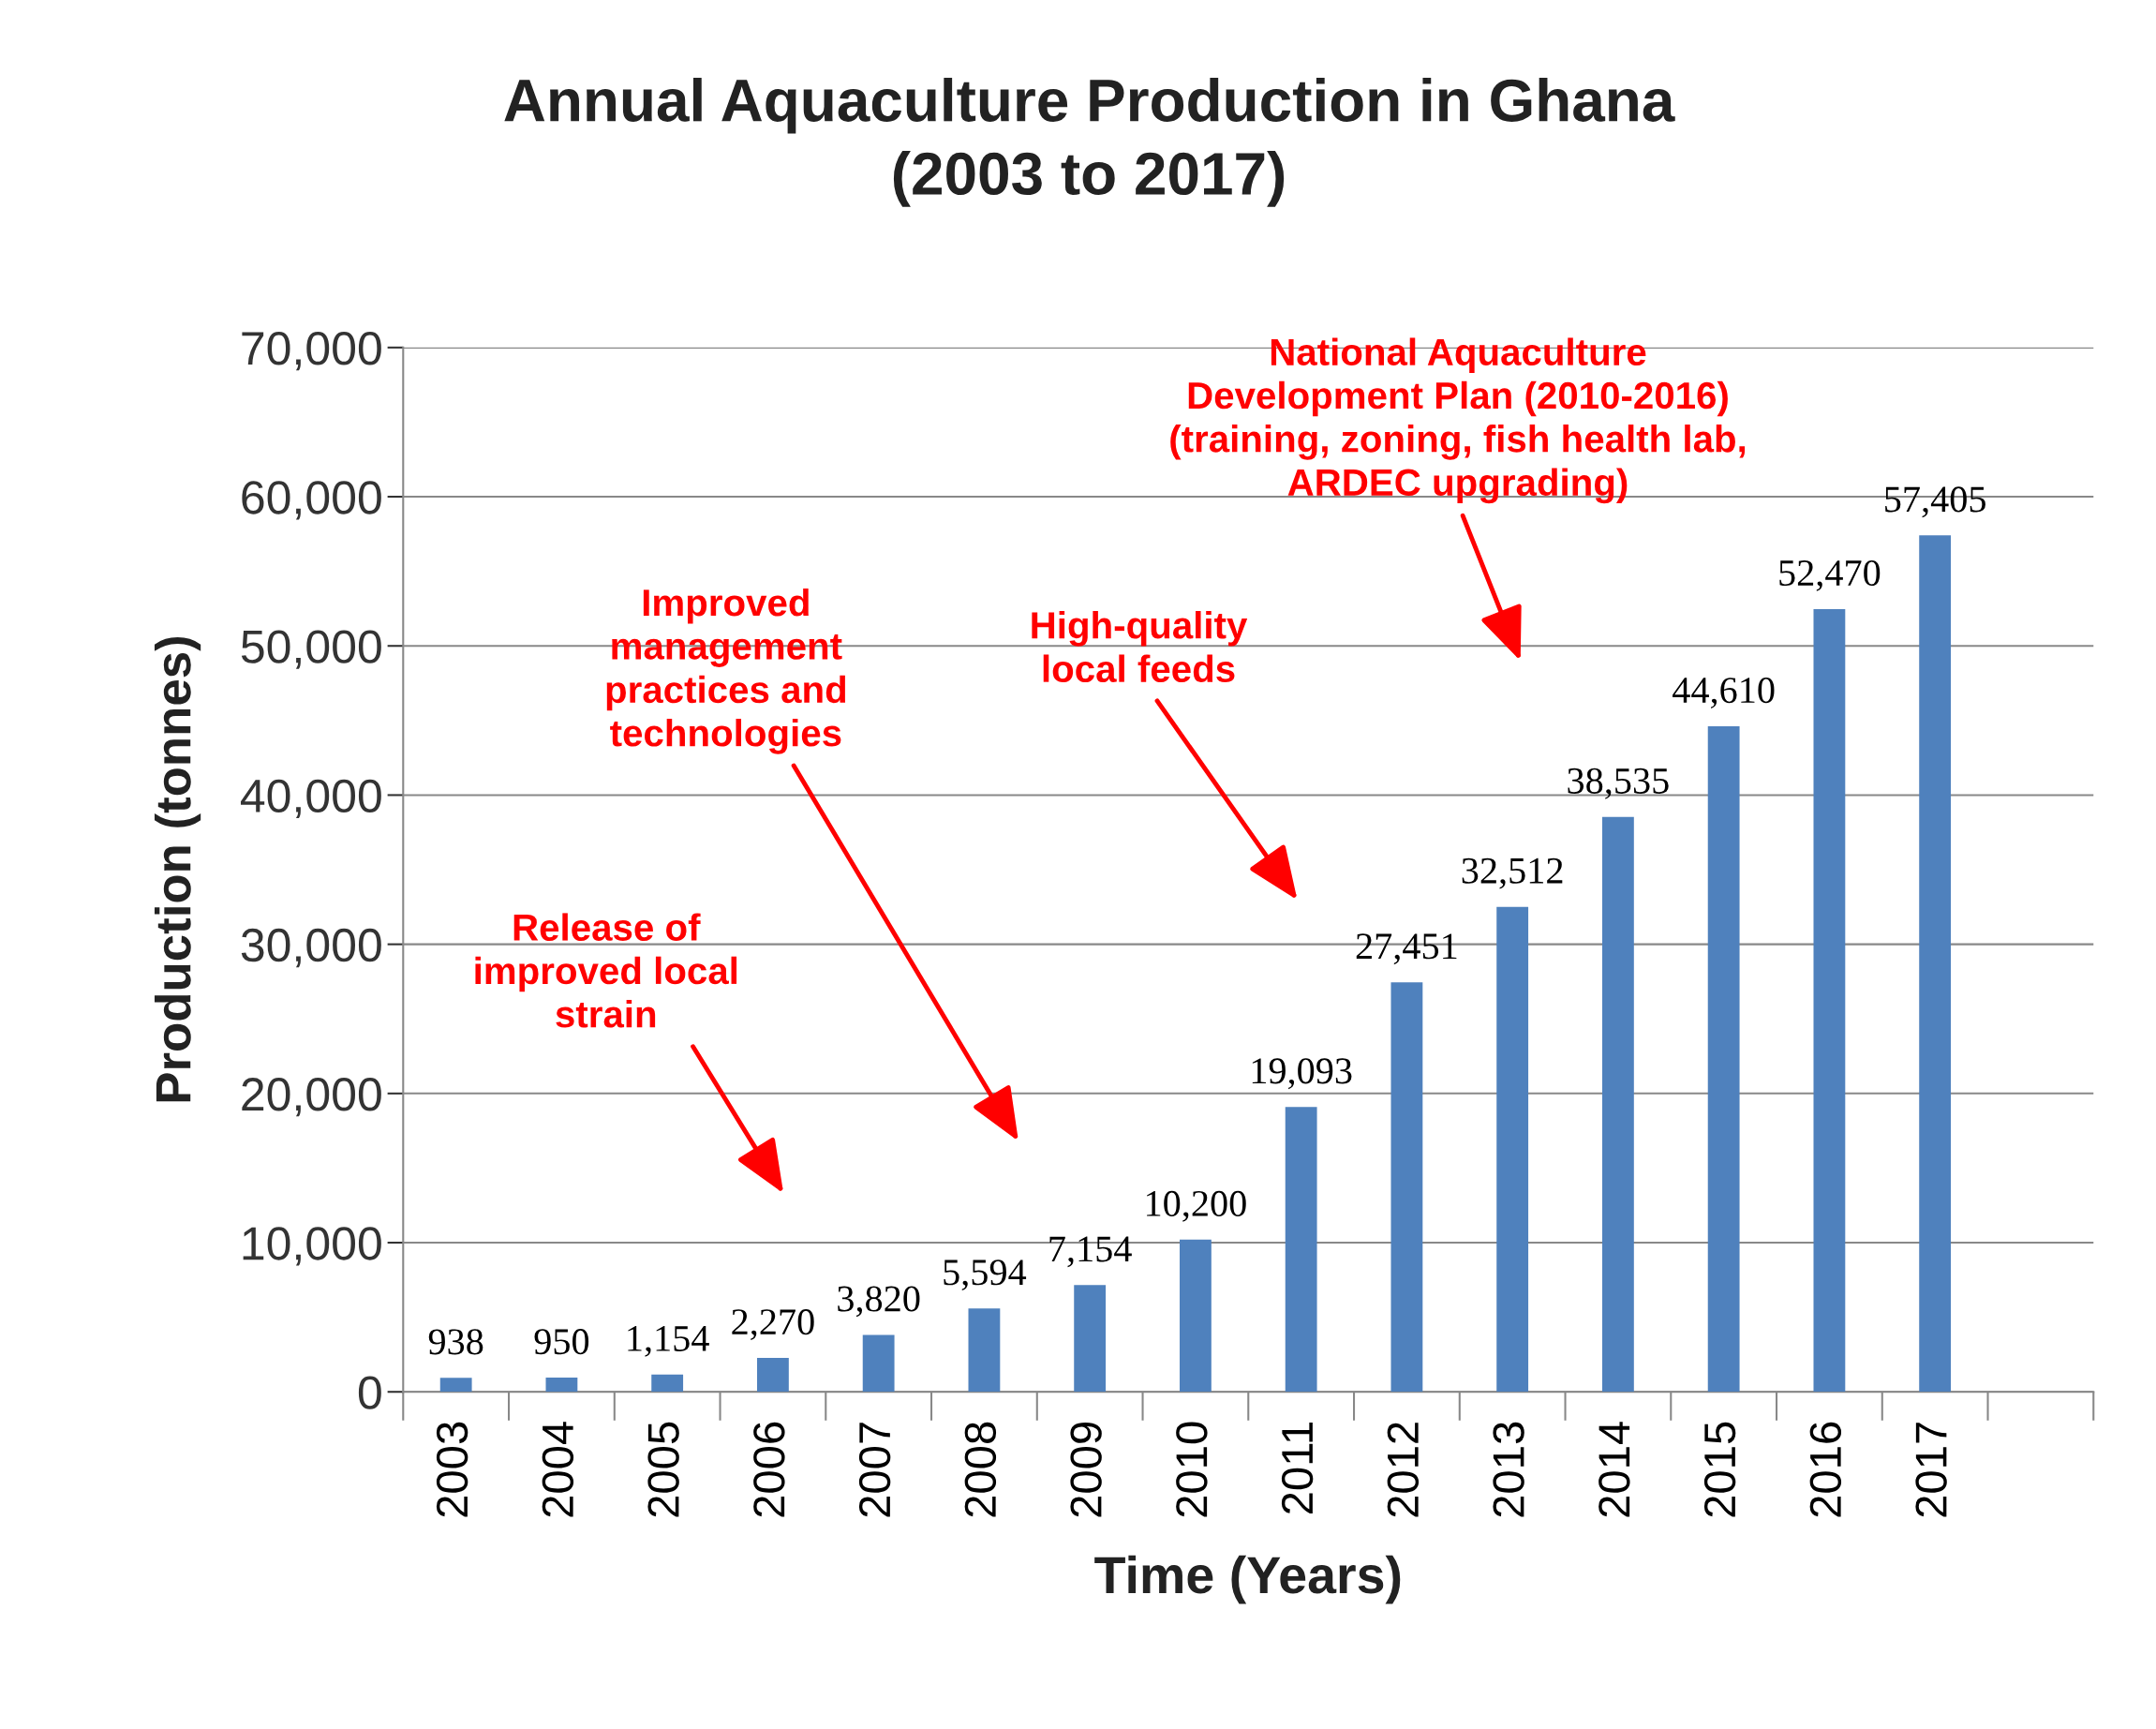 This screenshot has height=1729, width=2156. I want to click on data-label: 950, so click(561, 1342).